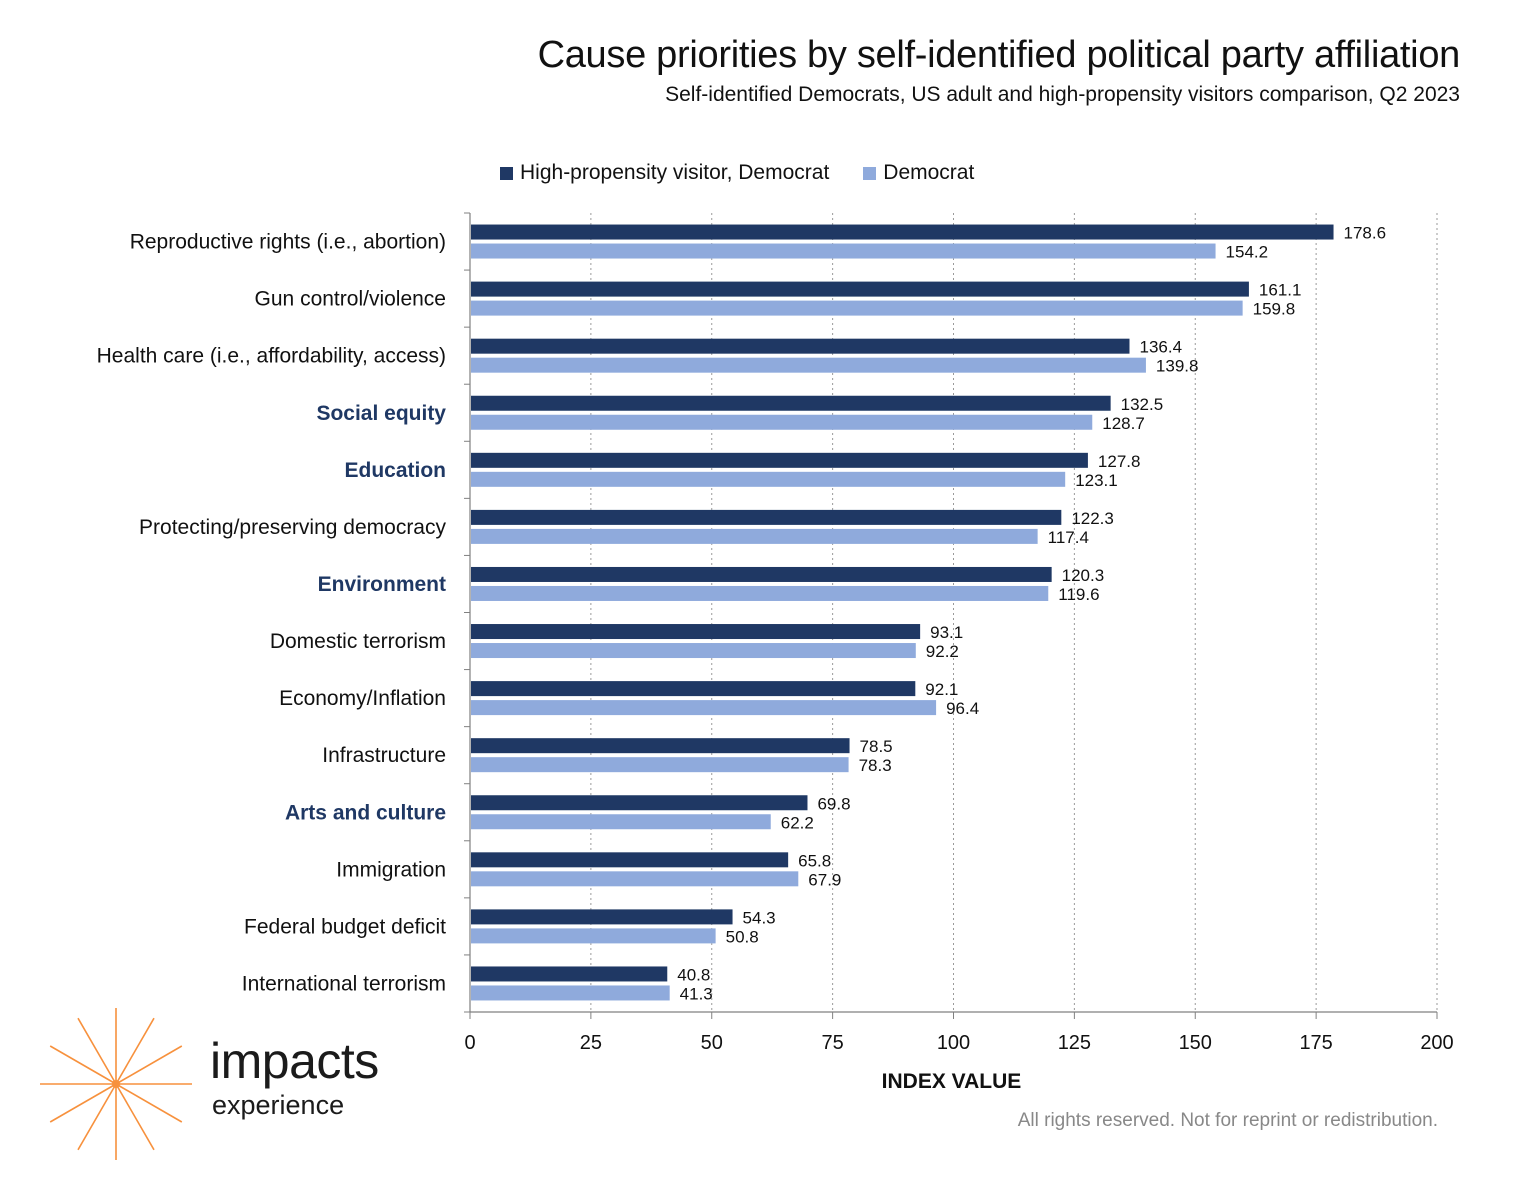  I want to click on legend-label-high-propensity: High-propensity visitor, Democrat, so click(675, 172).